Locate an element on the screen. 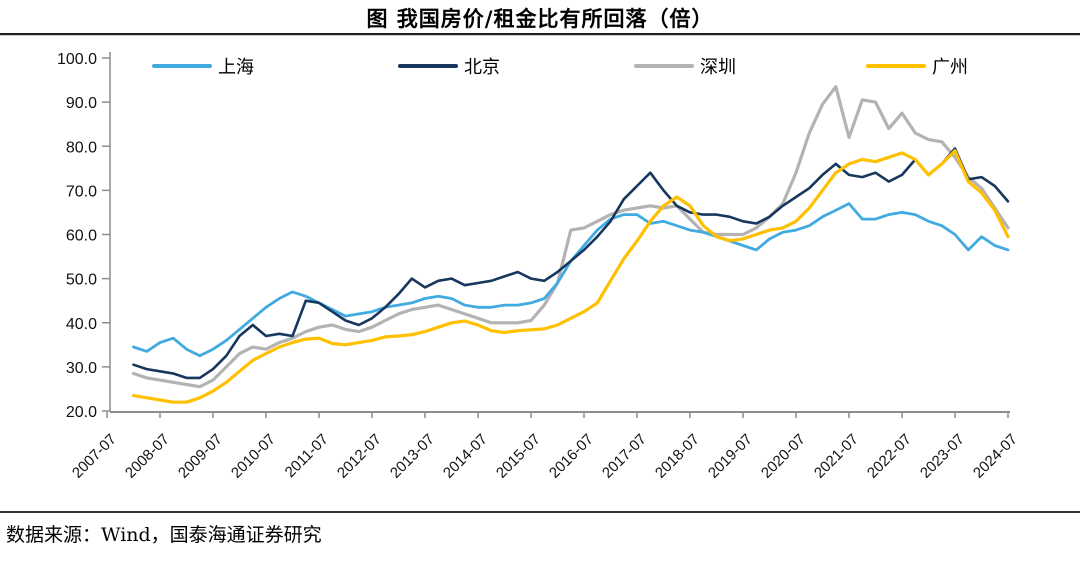  source-text: 数据来源：Wind，国泰海通证券研究 is located at coordinates (164, 535).